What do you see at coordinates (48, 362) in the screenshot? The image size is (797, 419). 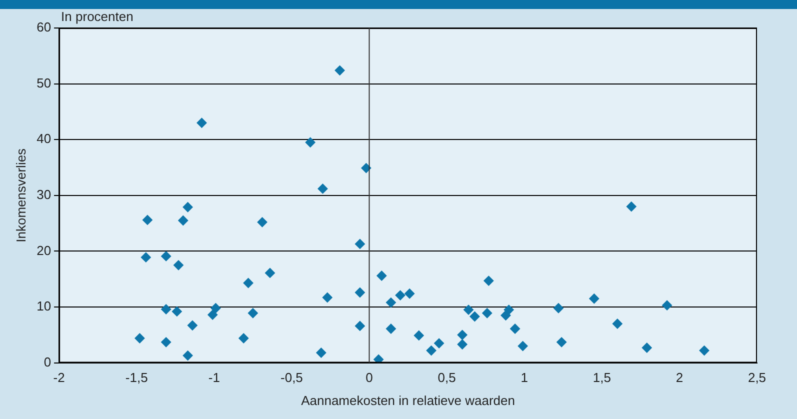 I see `y-tick-label: 0` at bounding box center [48, 362].